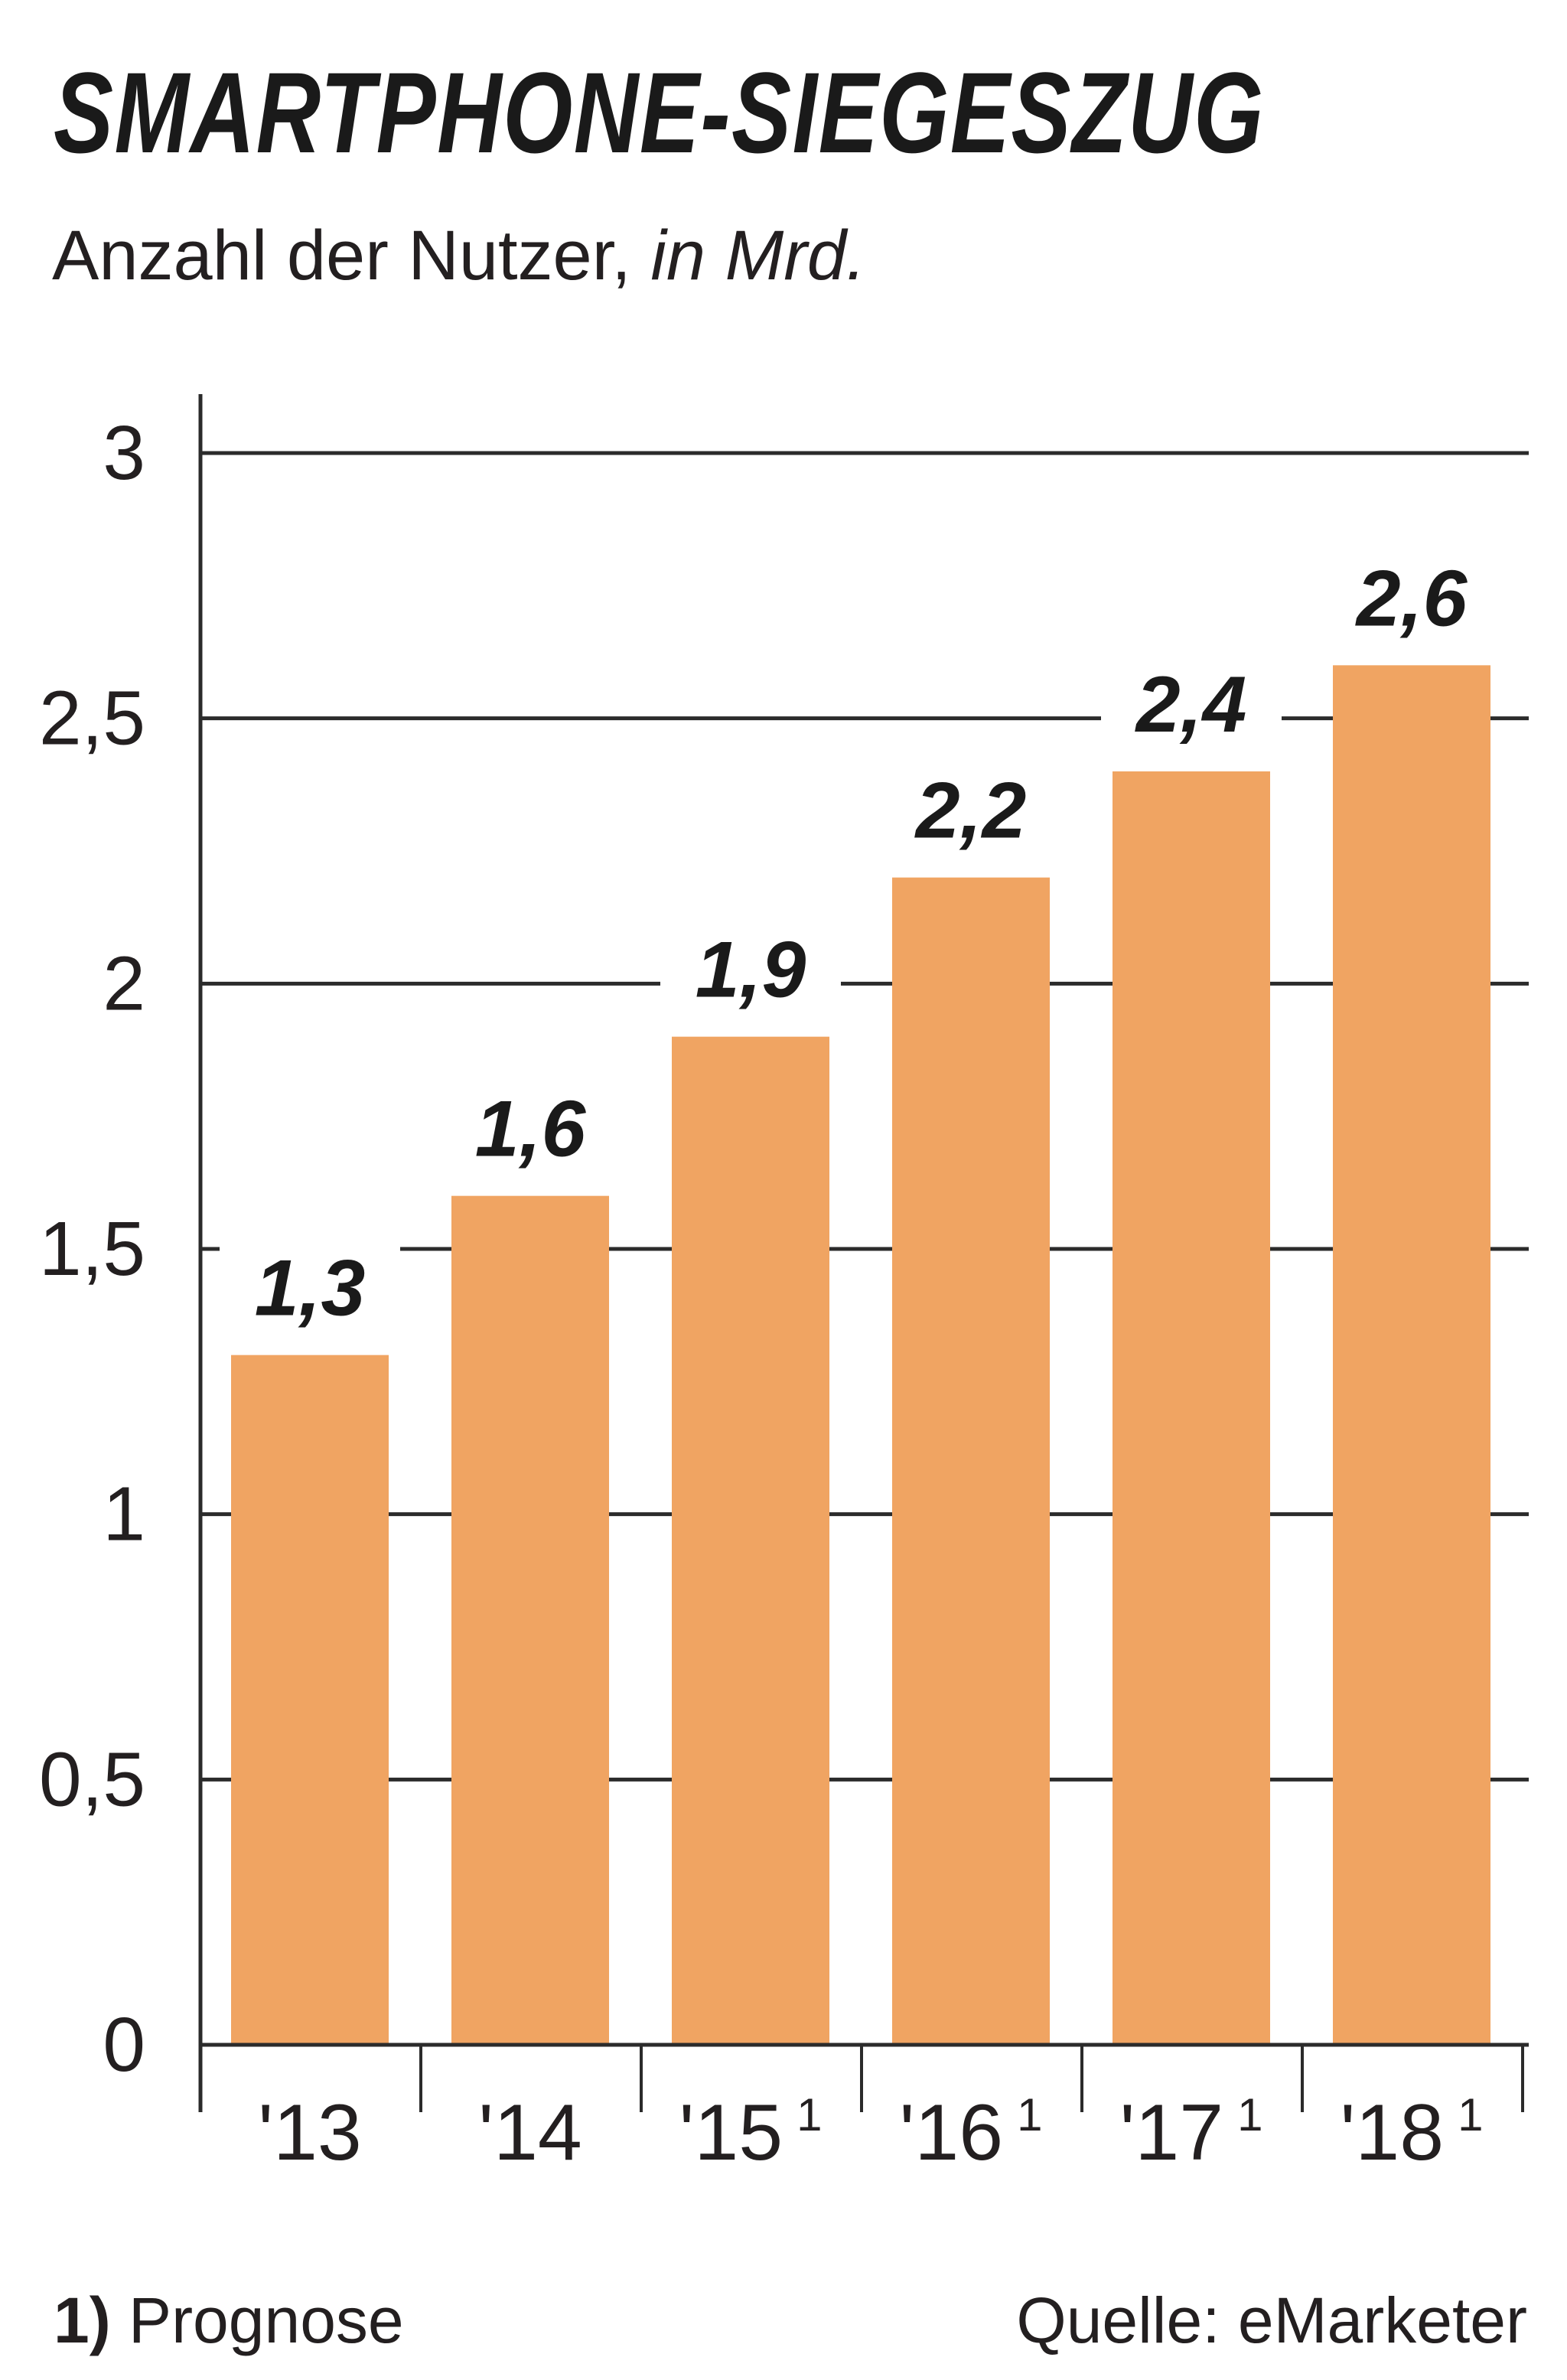 Image resolution: width=1567 pixels, height=2380 pixels. I want to click on source-note: Quelle: eMarketer, so click(1271, 2320).